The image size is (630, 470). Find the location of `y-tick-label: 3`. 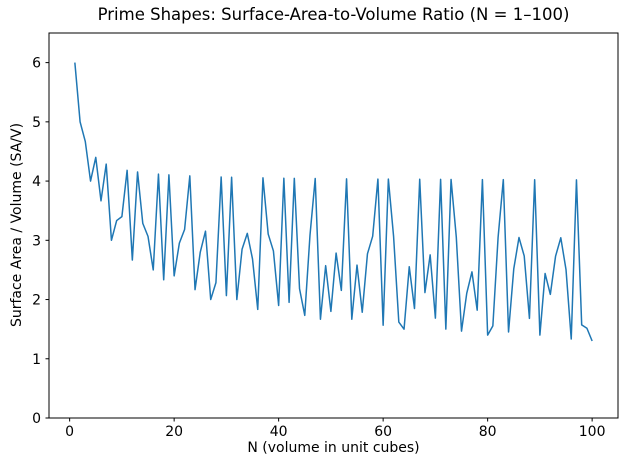

y-tick-label: 3 is located at coordinates (36, 241).